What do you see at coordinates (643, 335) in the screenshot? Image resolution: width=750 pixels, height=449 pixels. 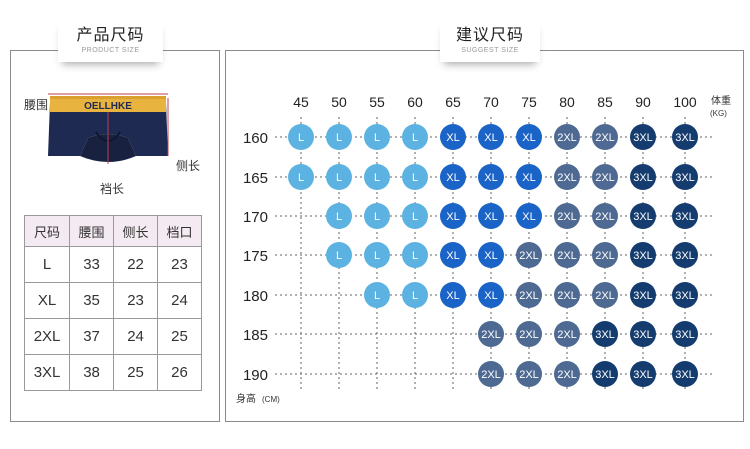 I see `size-bubble-label: 3XL` at bounding box center [643, 335].